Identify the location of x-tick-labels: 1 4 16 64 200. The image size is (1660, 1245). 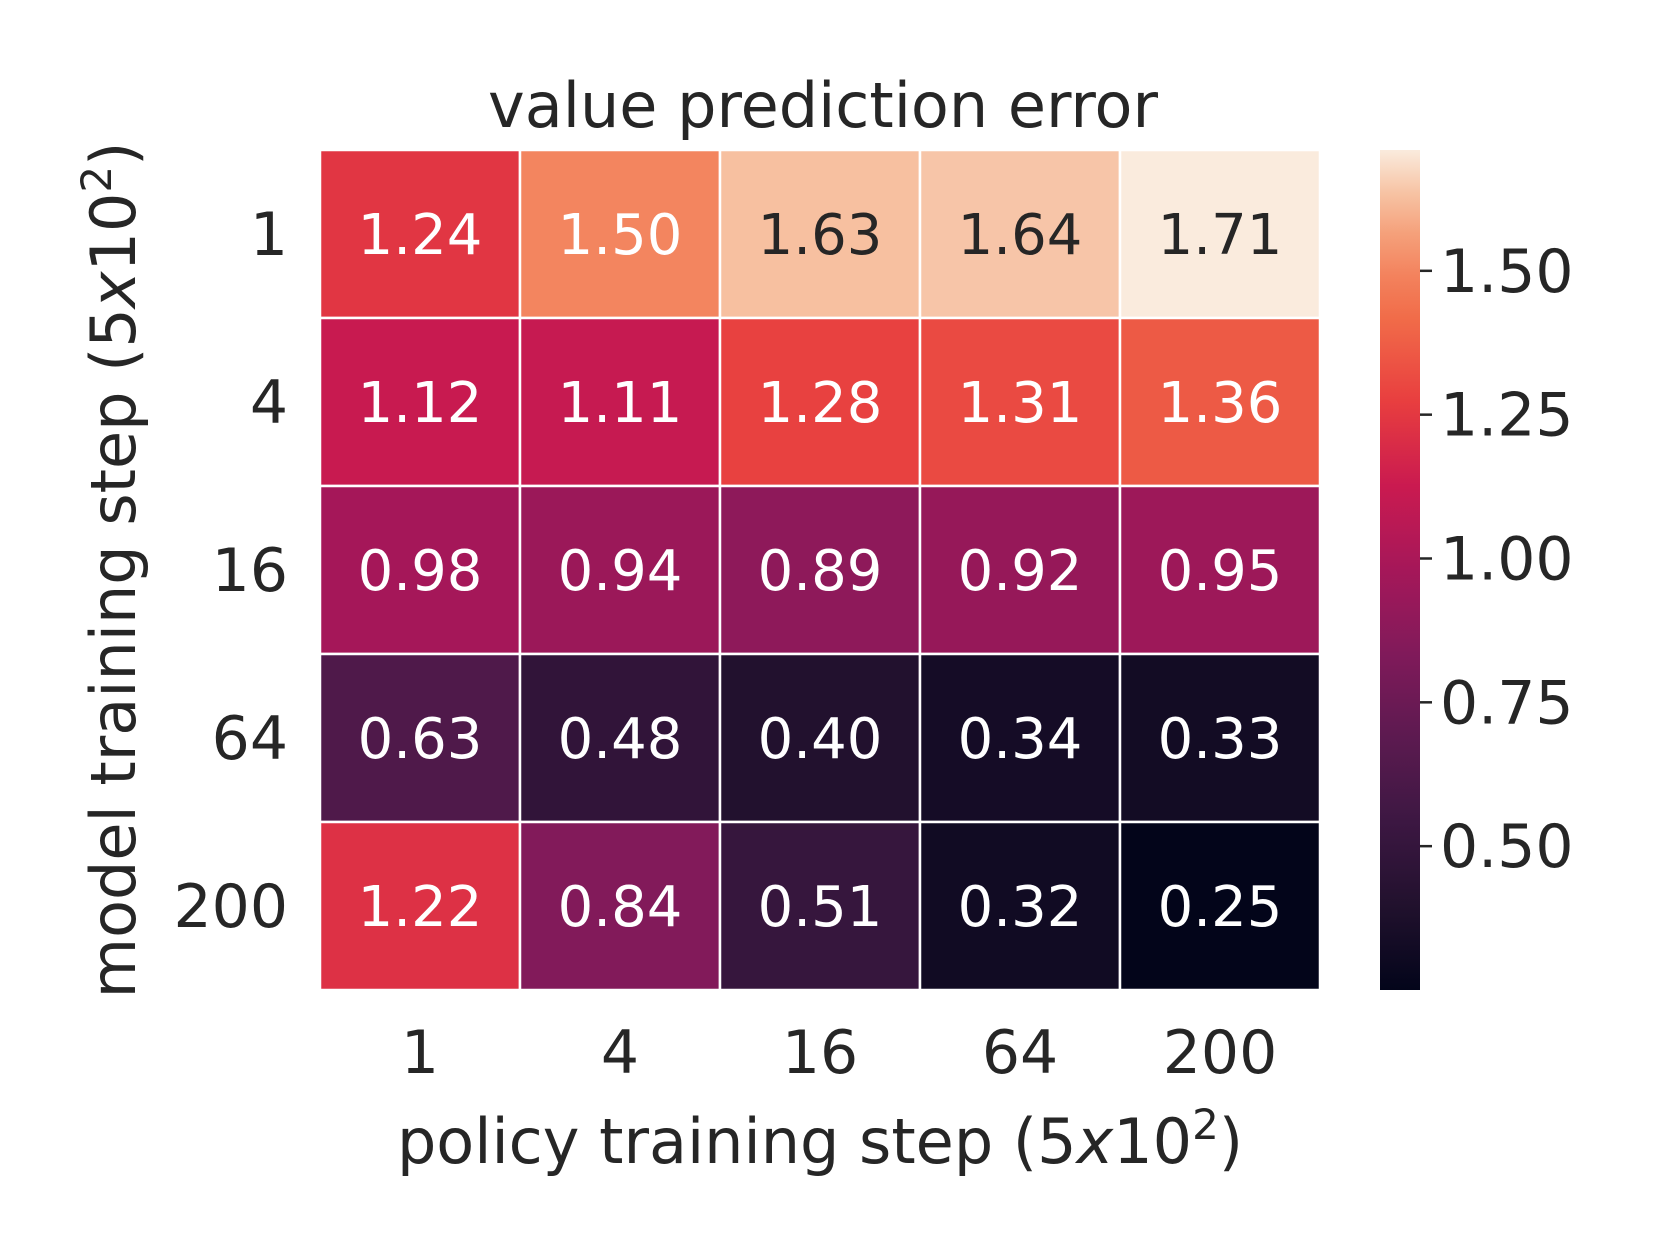
(839, 1053).